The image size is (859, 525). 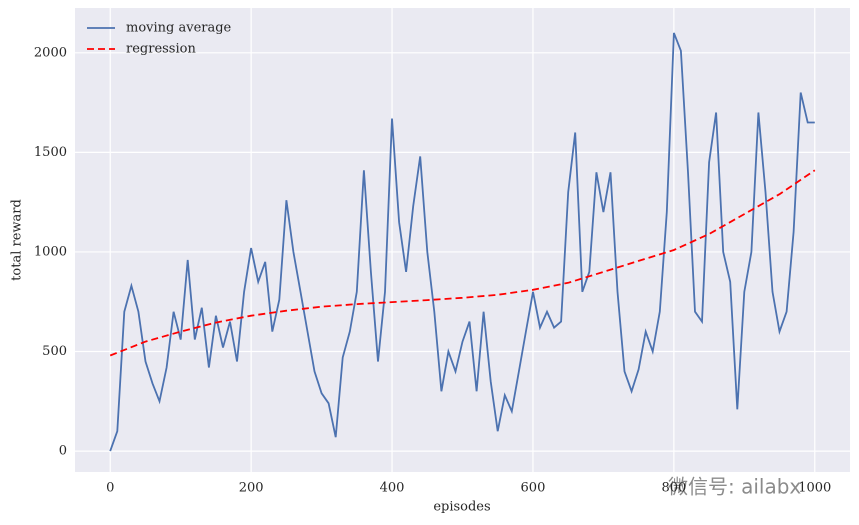 I want to click on x-tick-label: 600, so click(x=533, y=488).